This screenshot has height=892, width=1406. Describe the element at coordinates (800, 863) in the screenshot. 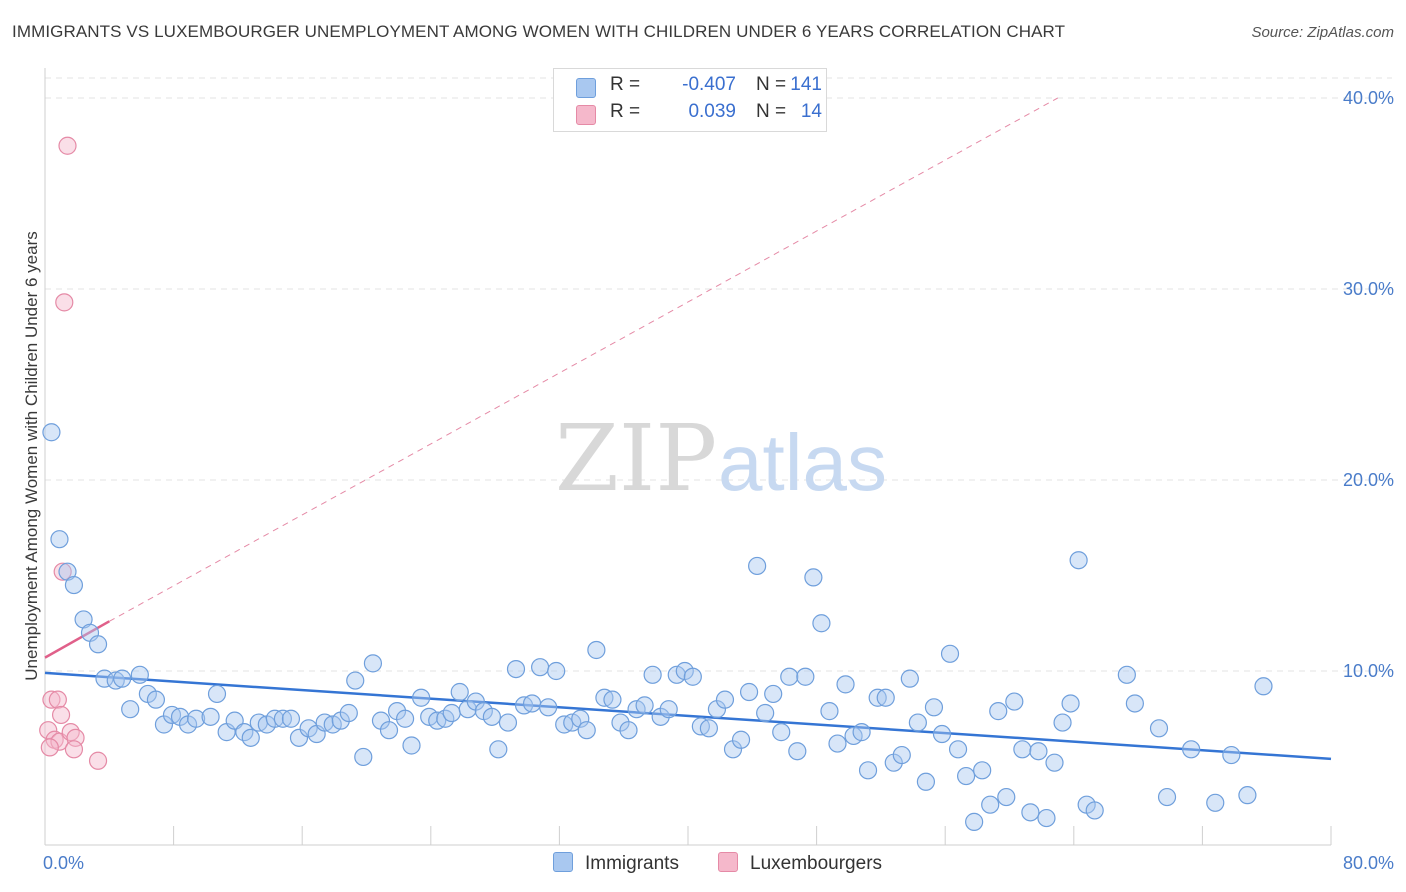

I see `series-legend-luxembourgers: Luxembourgers` at that location.